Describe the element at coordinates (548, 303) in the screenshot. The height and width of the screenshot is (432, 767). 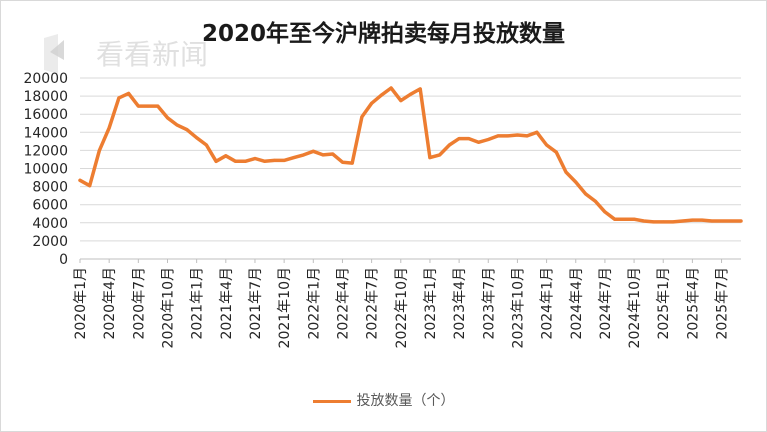
I see `x-tick-label: 2024年1月` at that location.